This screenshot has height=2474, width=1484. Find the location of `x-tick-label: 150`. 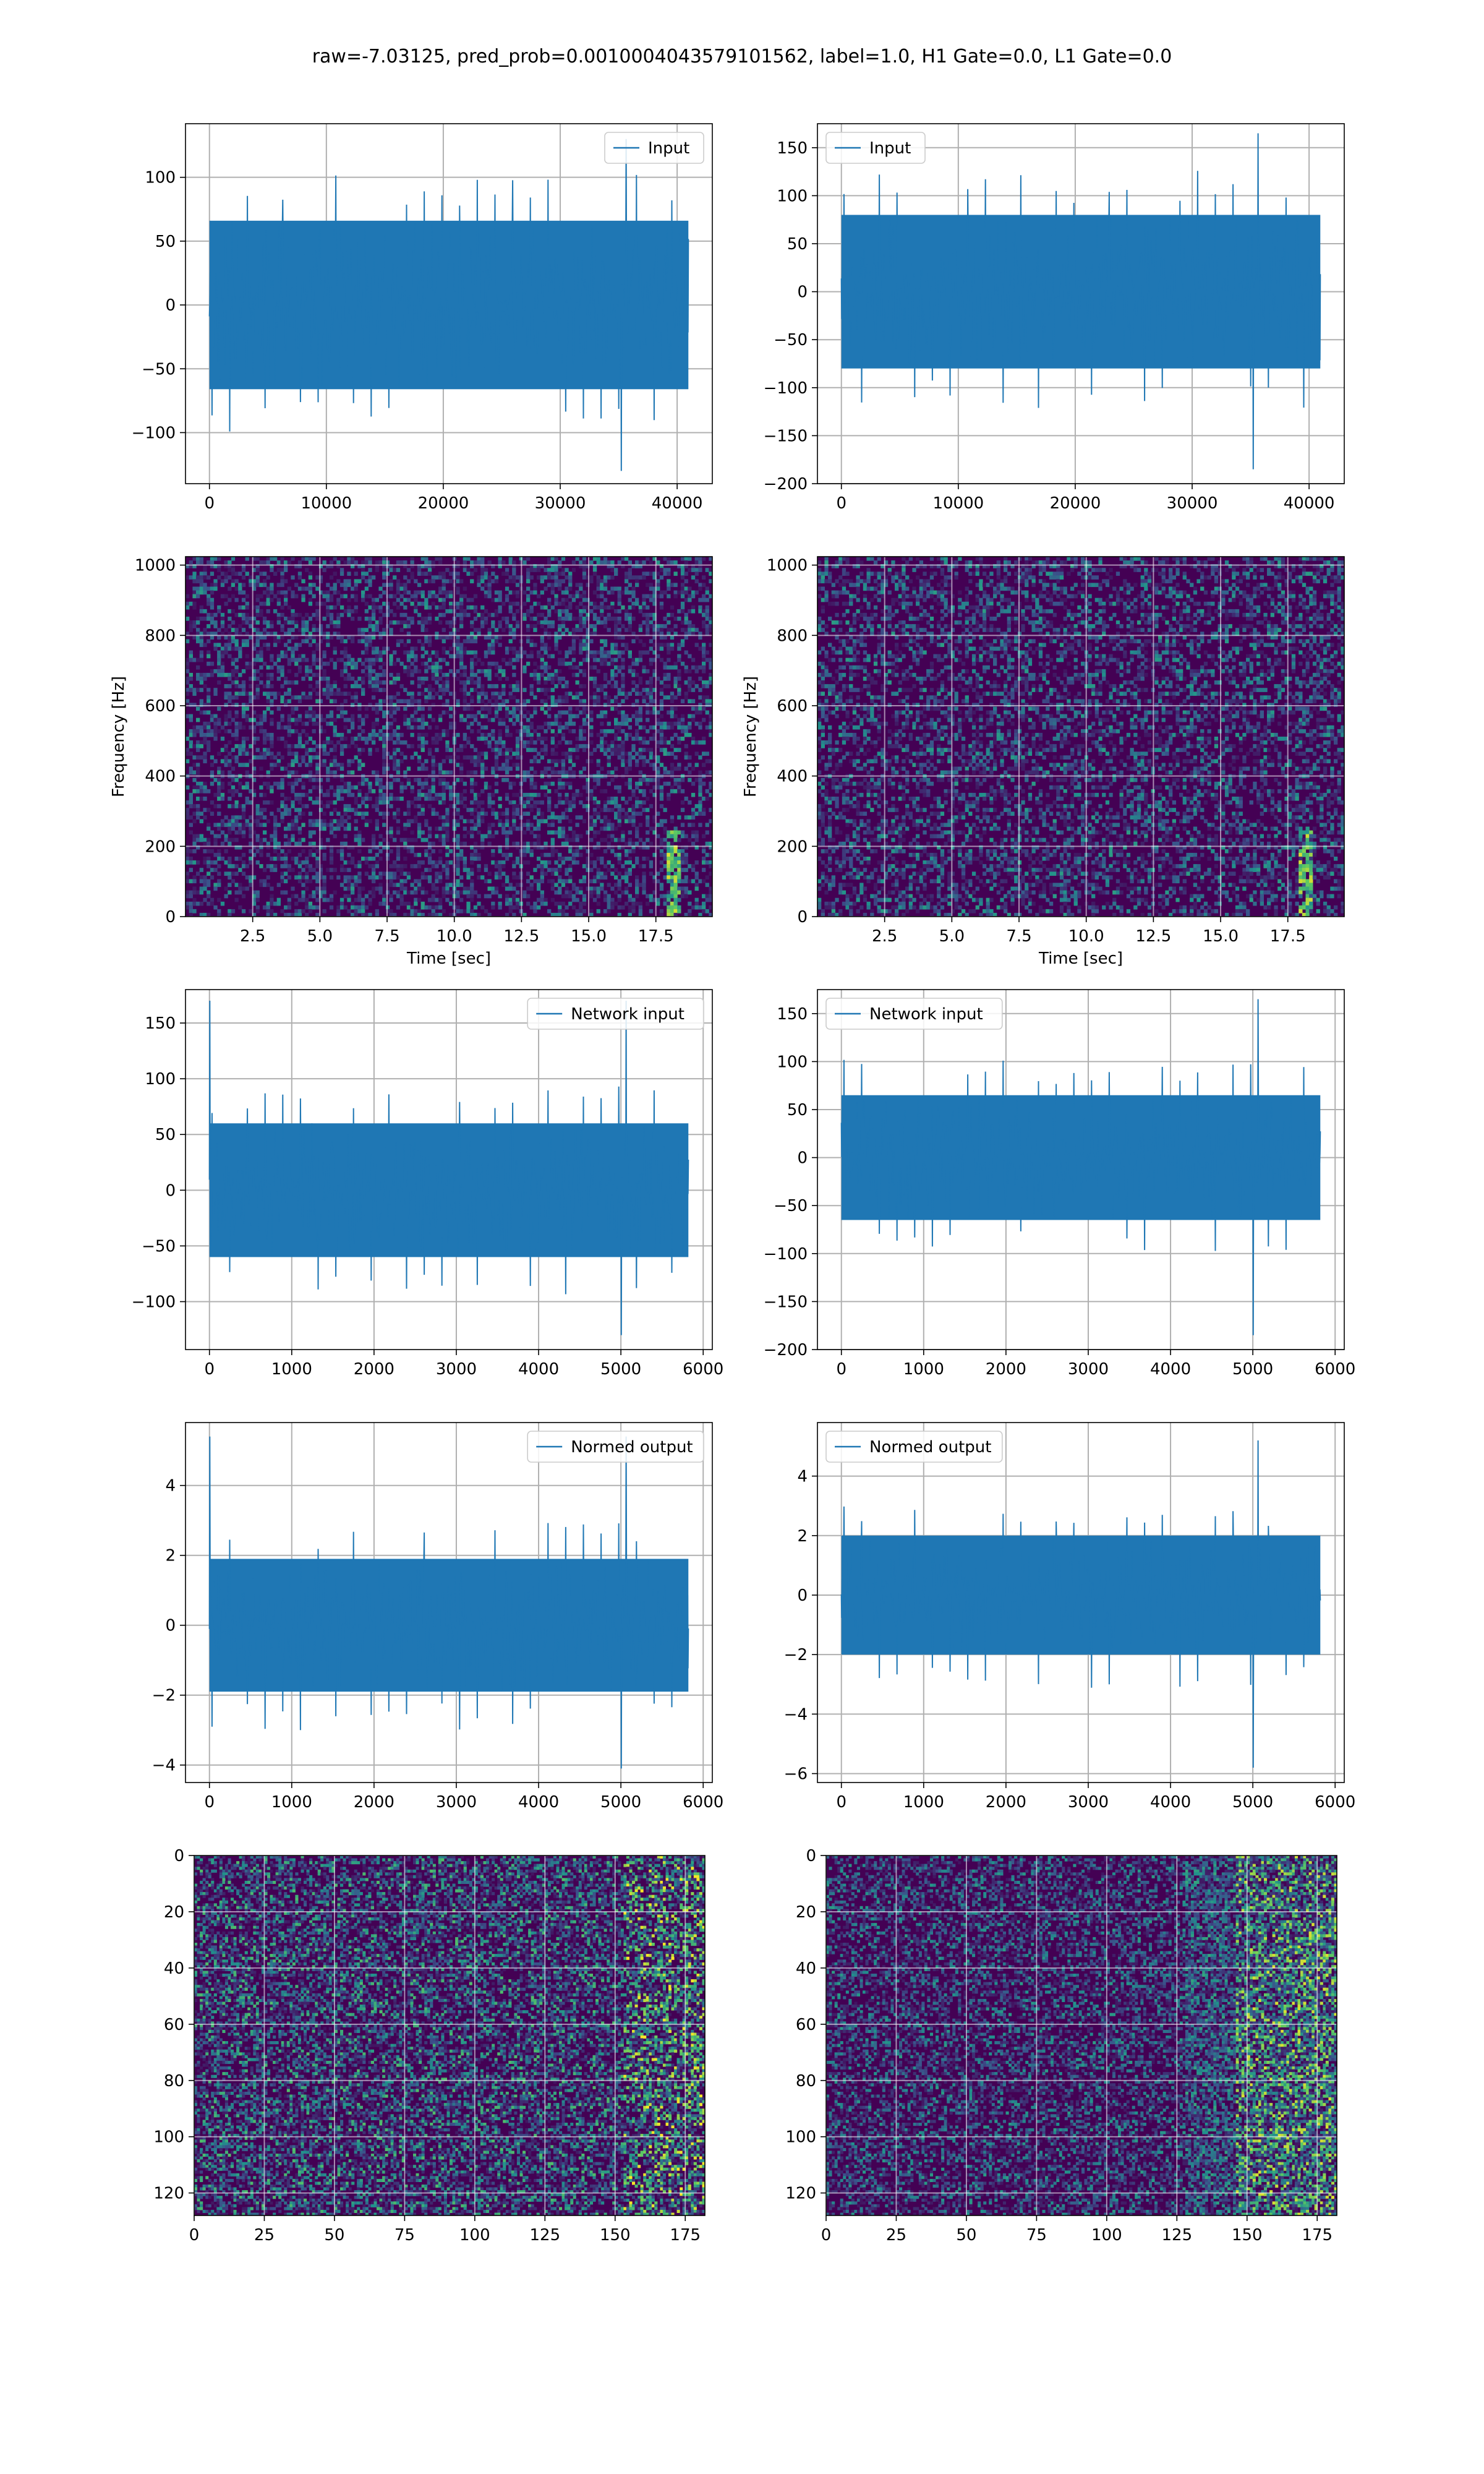

x-tick-label: 150 is located at coordinates (1247, 2235).